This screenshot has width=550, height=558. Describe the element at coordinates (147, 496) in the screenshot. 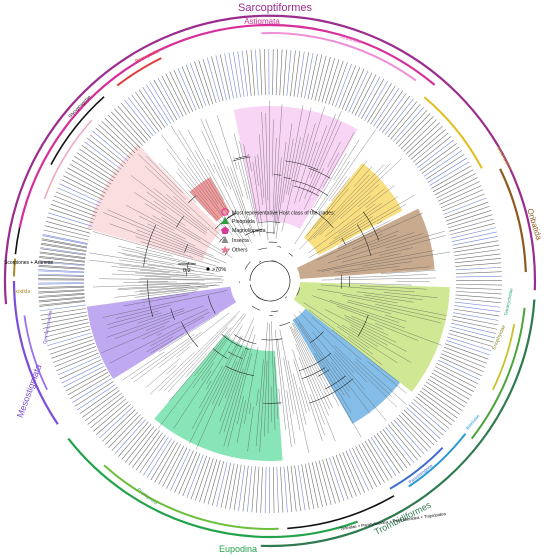

I see `label-prostigmata: Prostigmata` at that location.